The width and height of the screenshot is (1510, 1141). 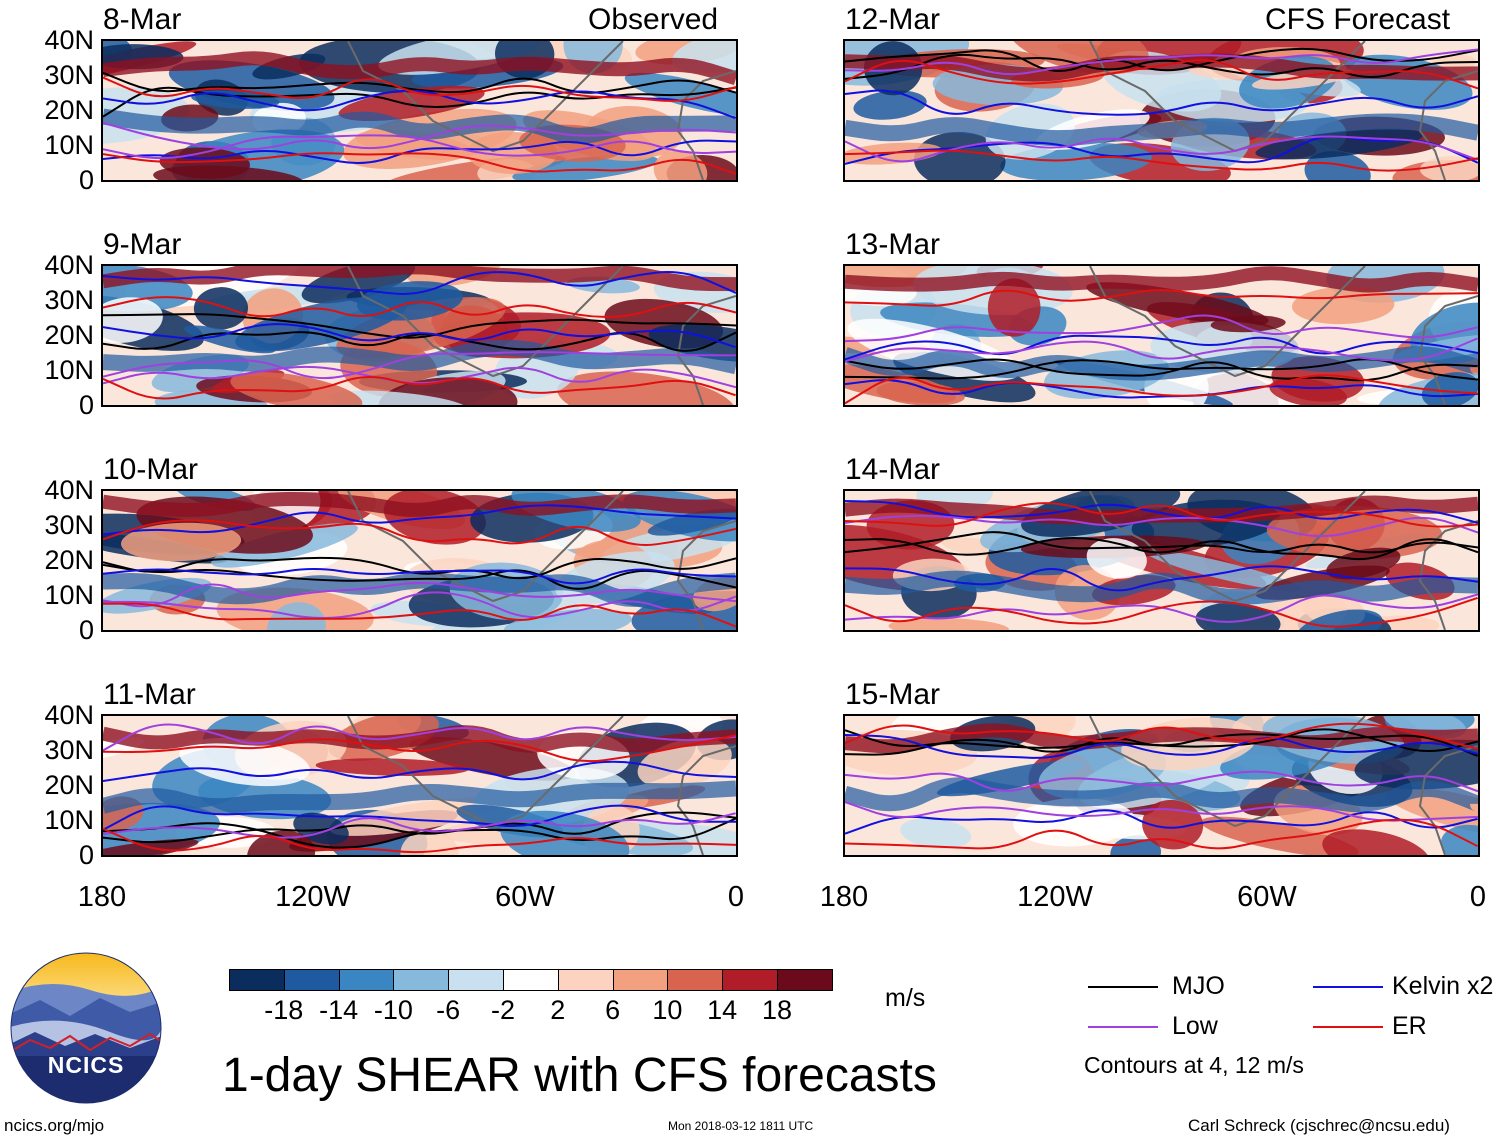 What do you see at coordinates (419, 785) in the screenshot?
I see `map-panel-11mar` at bounding box center [419, 785].